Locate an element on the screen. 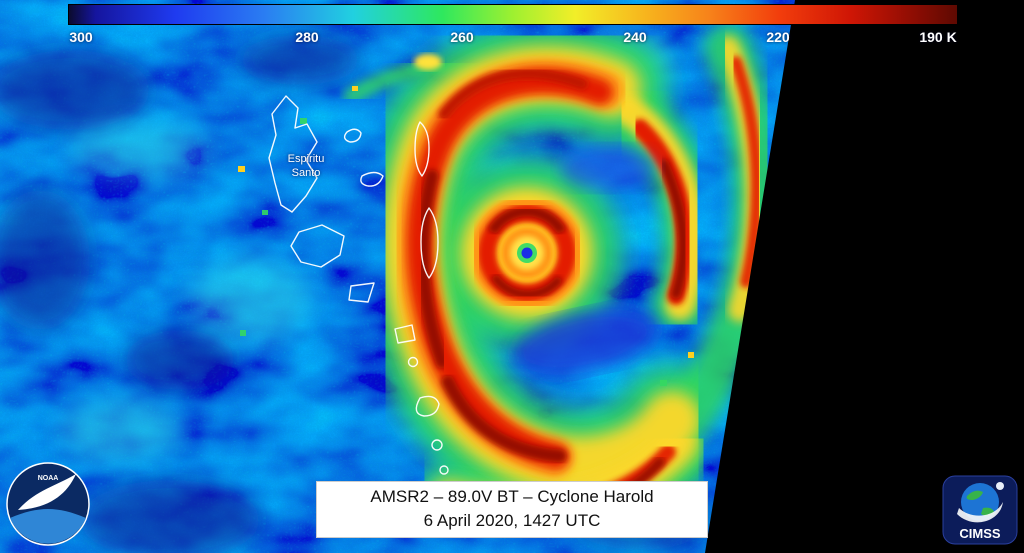 This screenshot has height=553, width=1024. cimss-logo: CIMSS is located at coordinates (980, 510).